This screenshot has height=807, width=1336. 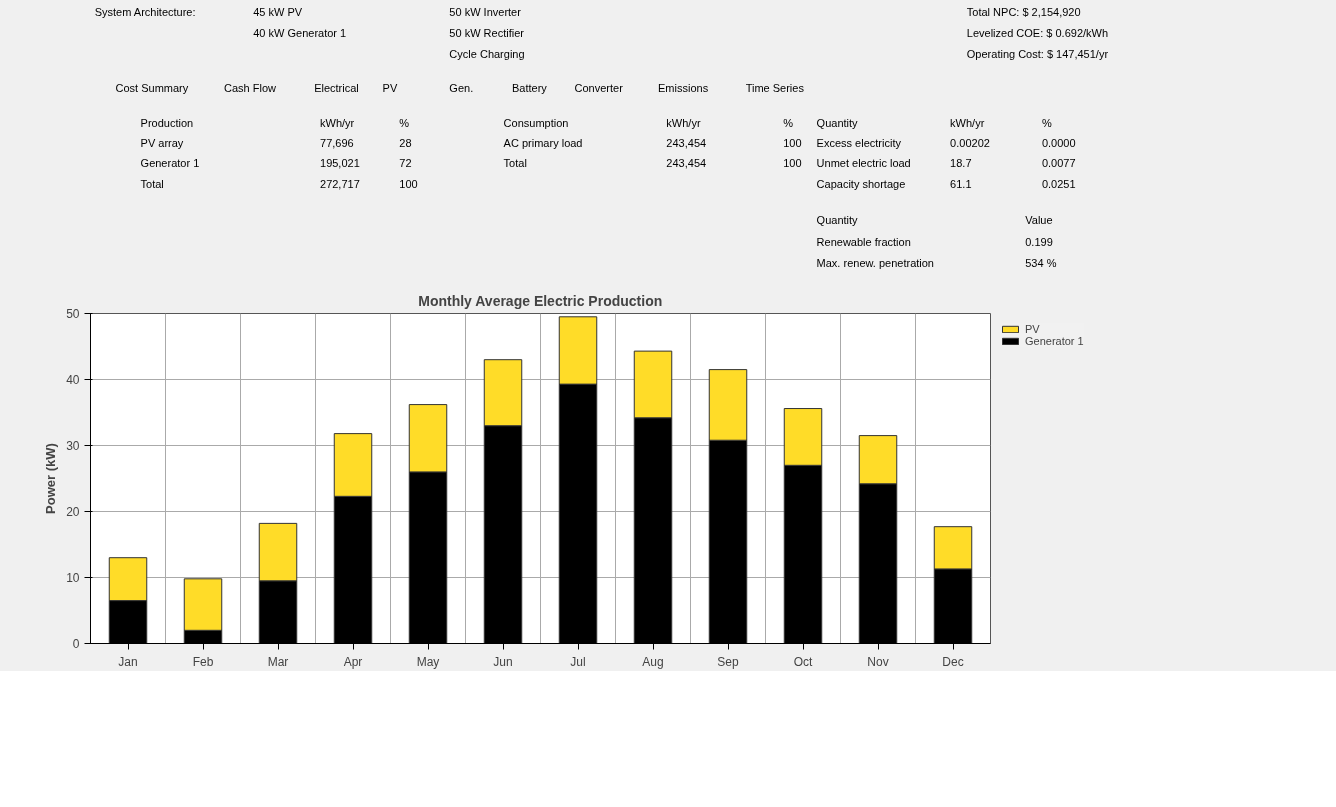 What do you see at coordinates (1041, 262) in the screenshot?
I see `text: 534 %` at bounding box center [1041, 262].